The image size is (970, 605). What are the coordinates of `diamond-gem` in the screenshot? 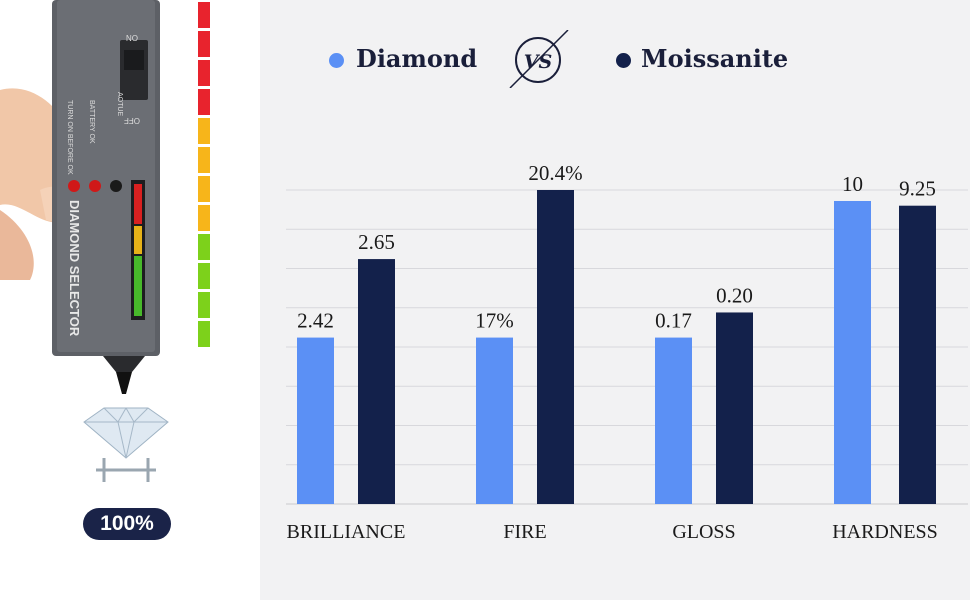 It's located at (126, 433).